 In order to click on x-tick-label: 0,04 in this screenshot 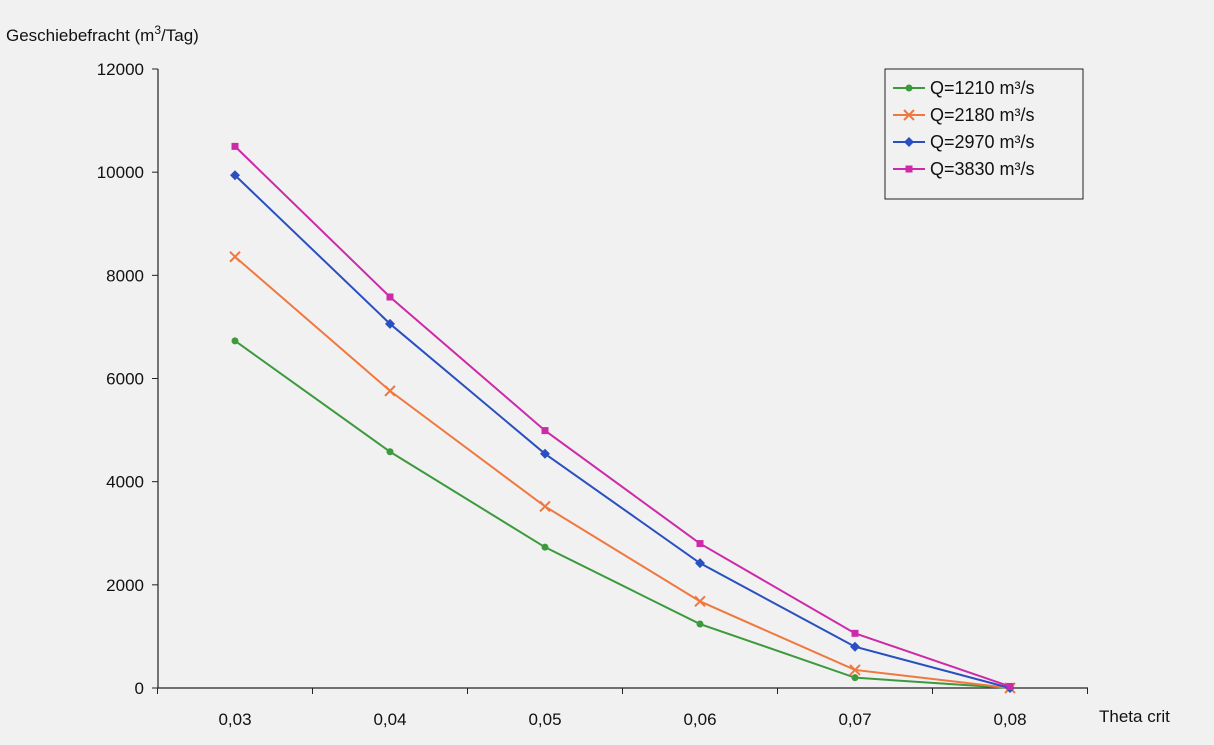, I will do `click(389, 719)`.